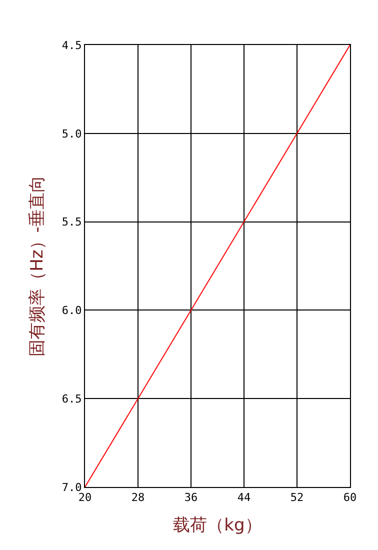 The width and height of the screenshot is (378, 550). Describe the element at coordinates (350, 497) in the screenshot. I see `x-tick-label: 60` at that location.